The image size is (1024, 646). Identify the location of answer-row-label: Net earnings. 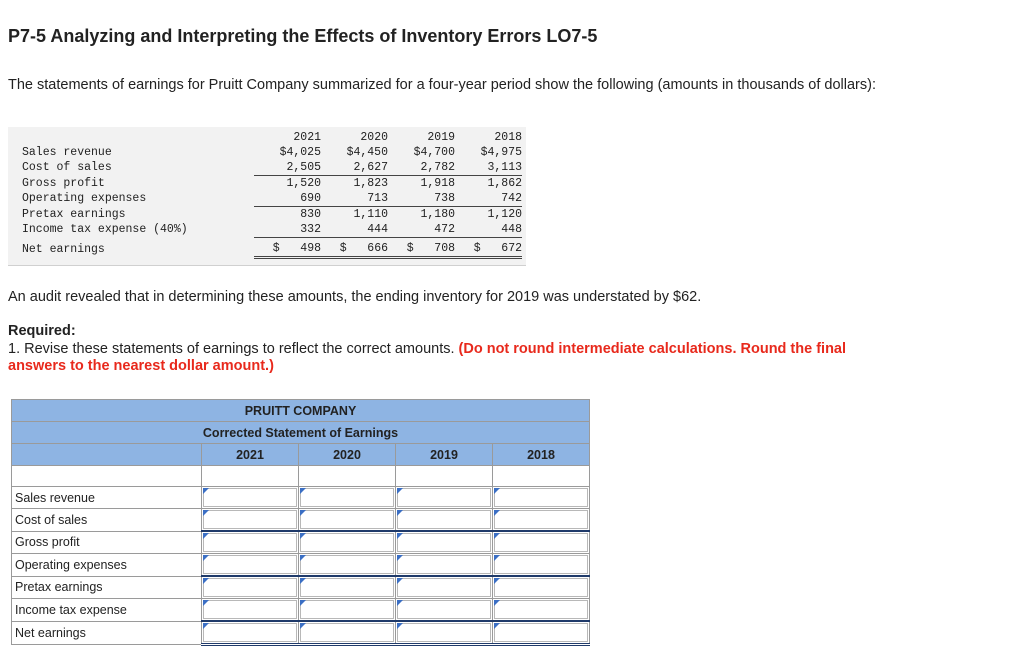
(106, 632).